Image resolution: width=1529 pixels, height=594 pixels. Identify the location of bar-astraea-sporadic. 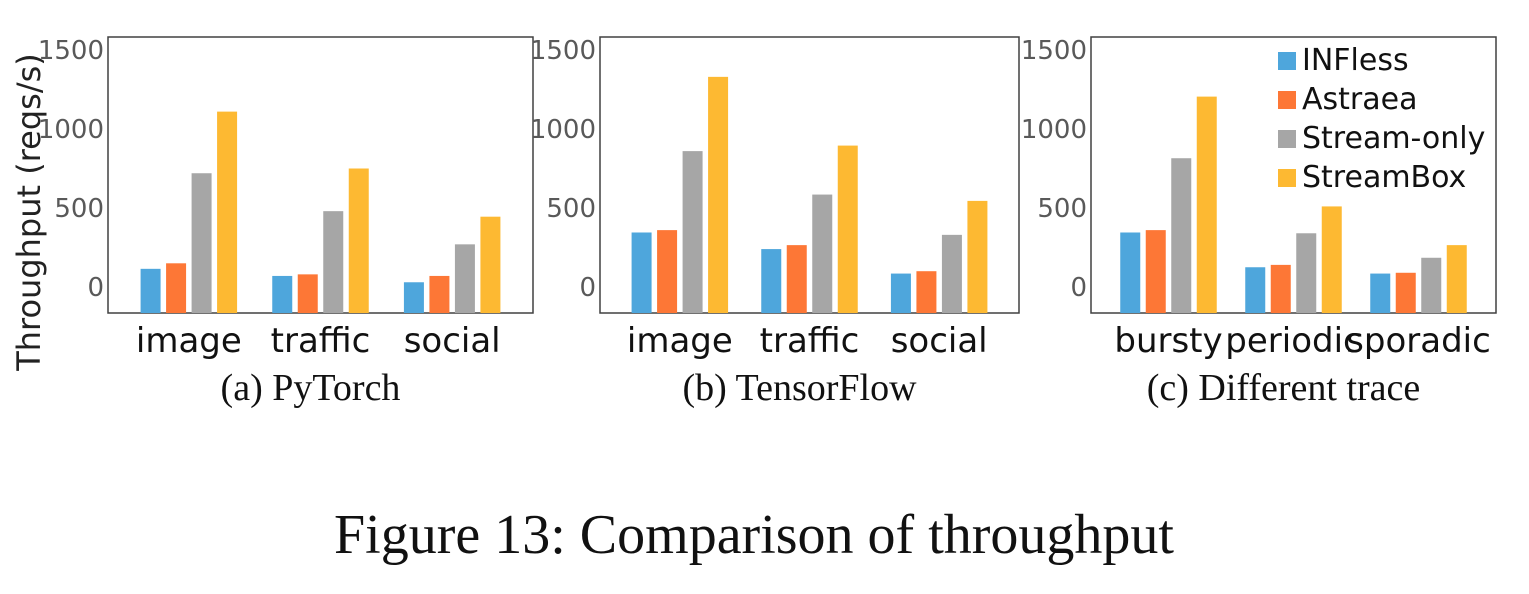
(1405, 292).